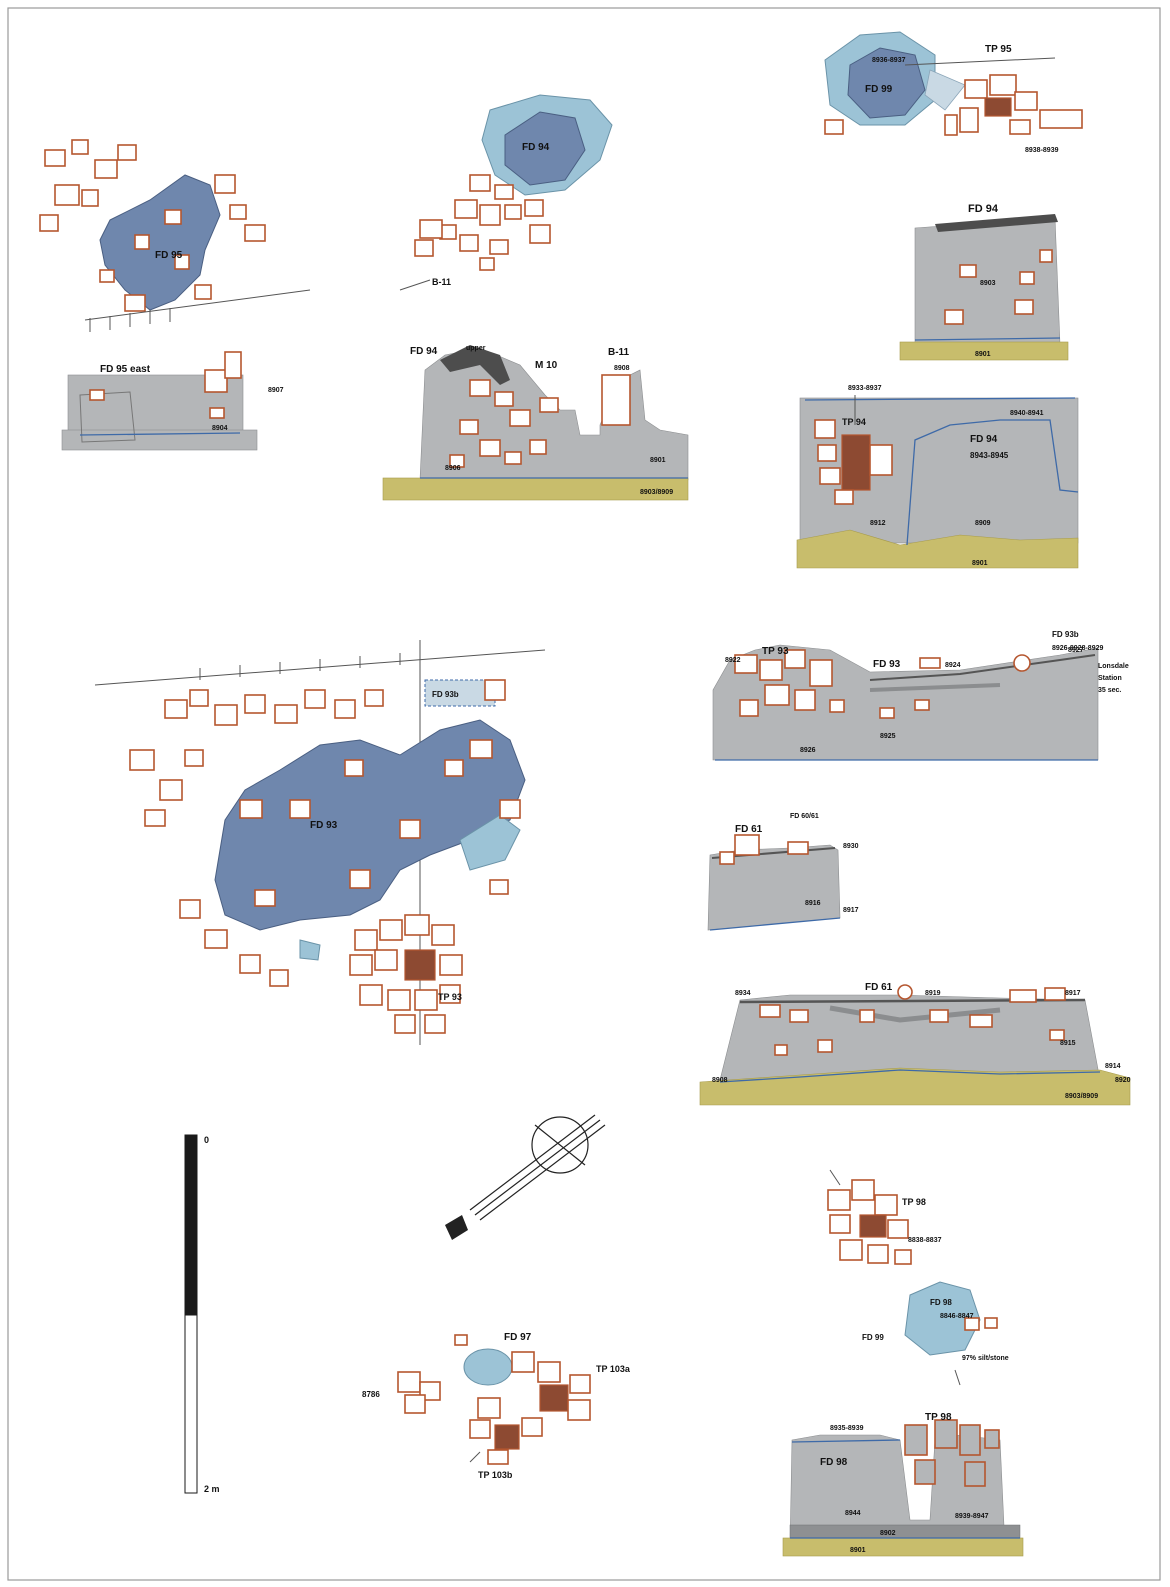 Image resolution: width=1170 pixels, height=1587 pixels. I want to click on plan-label: TP 103a, so click(613, 1369).